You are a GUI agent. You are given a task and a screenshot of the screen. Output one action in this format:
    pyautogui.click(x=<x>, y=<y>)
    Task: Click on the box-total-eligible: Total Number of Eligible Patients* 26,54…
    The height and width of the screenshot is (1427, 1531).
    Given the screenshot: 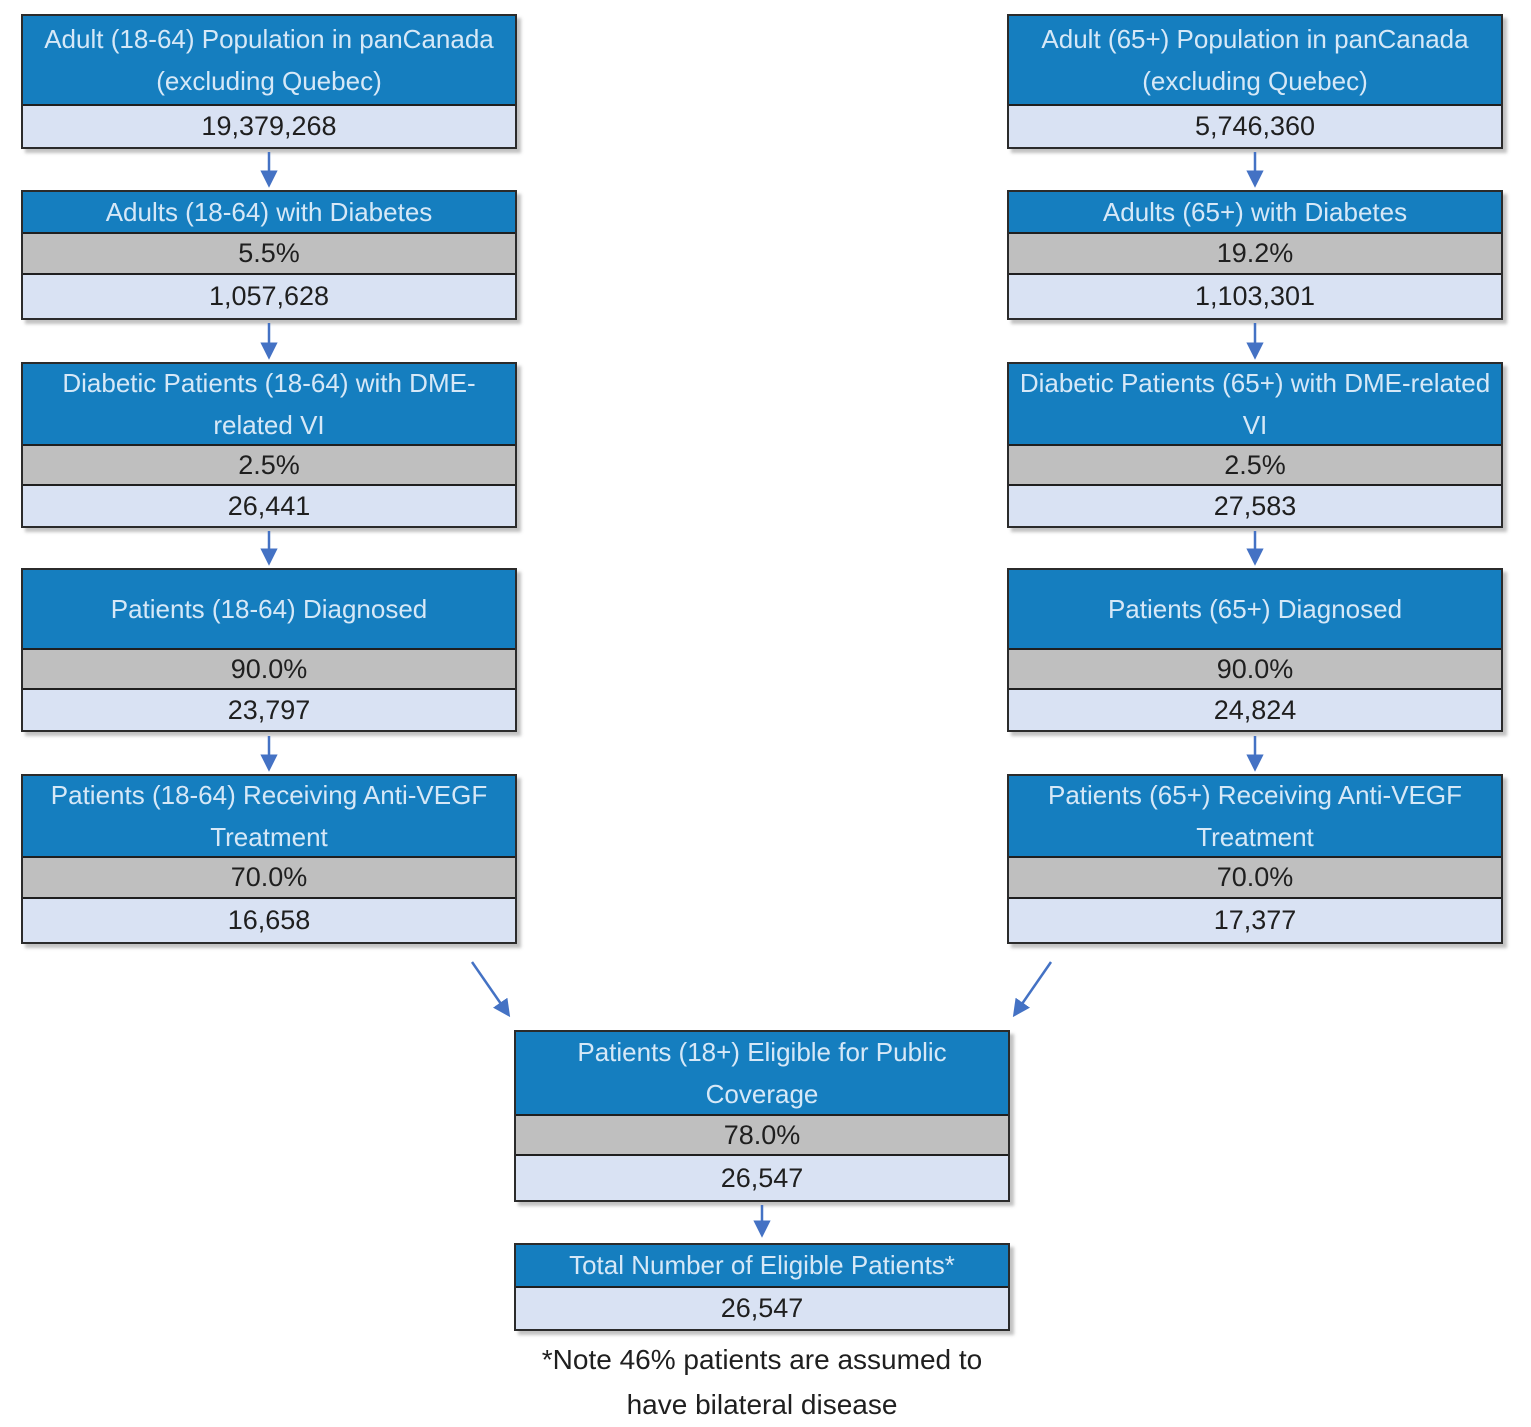 What is the action you would take?
    pyautogui.click(x=762, y=1287)
    